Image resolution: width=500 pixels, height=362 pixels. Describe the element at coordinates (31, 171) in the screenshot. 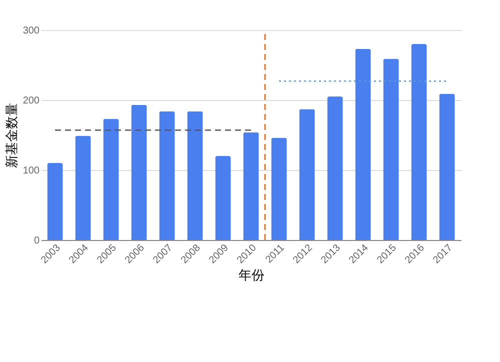

I see `y-tick-label: 100` at that location.